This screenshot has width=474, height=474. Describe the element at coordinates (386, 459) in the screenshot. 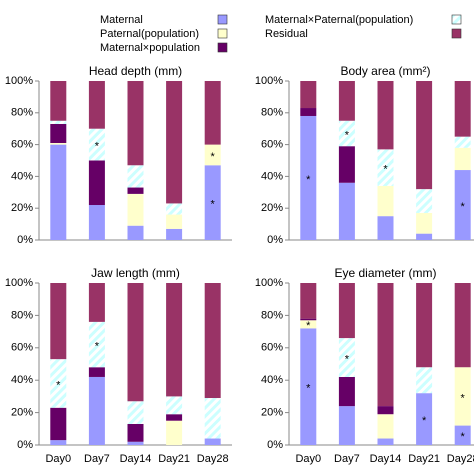

I see `x-tick-label: Day14` at that location.